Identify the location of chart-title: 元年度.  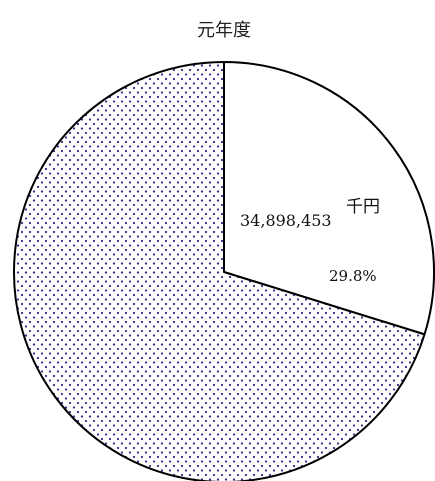
(224, 30).